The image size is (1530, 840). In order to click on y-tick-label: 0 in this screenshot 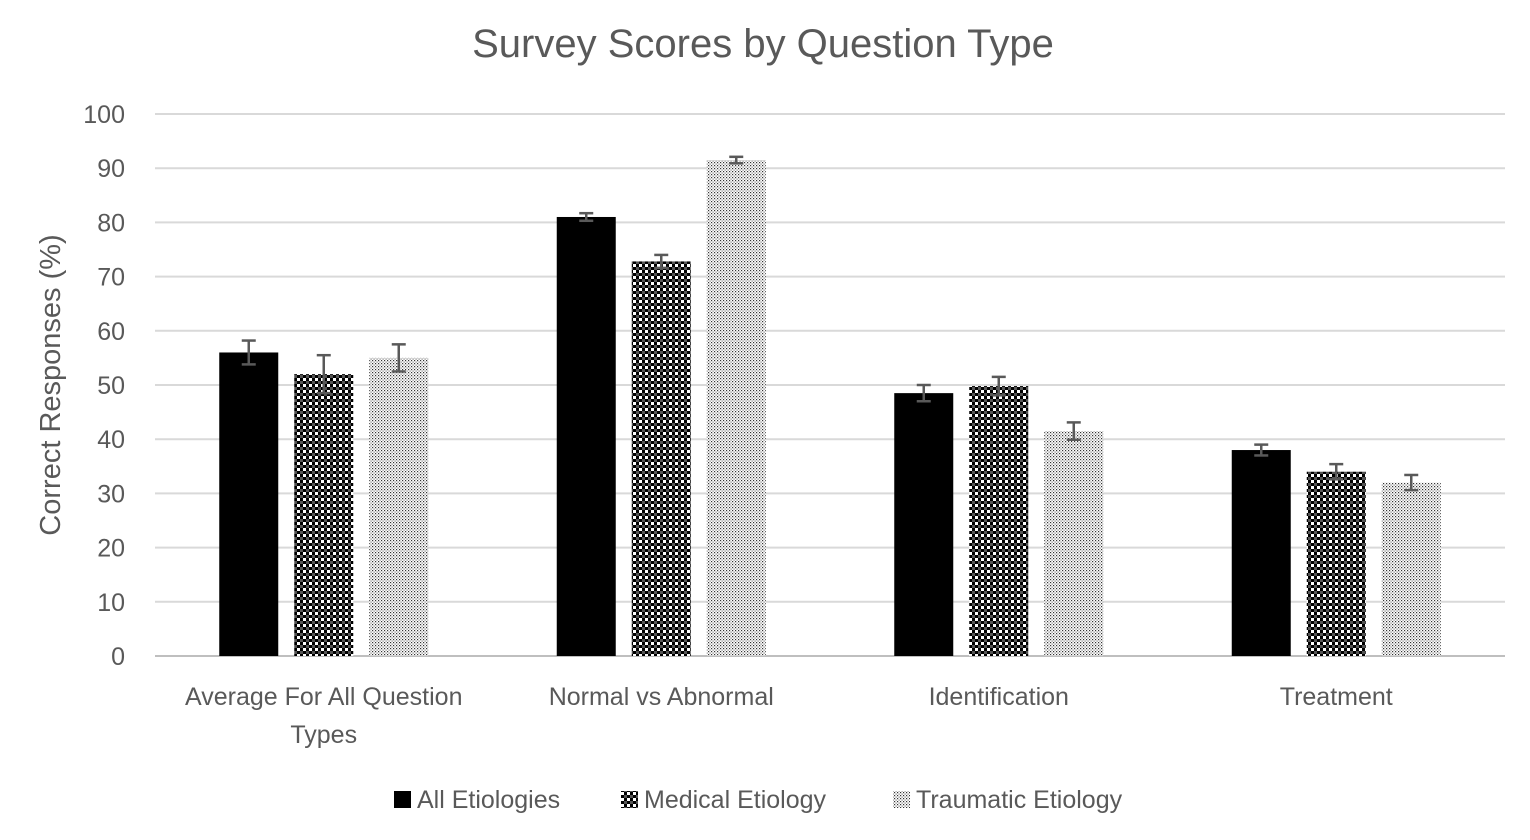, I will do `click(118, 657)`.